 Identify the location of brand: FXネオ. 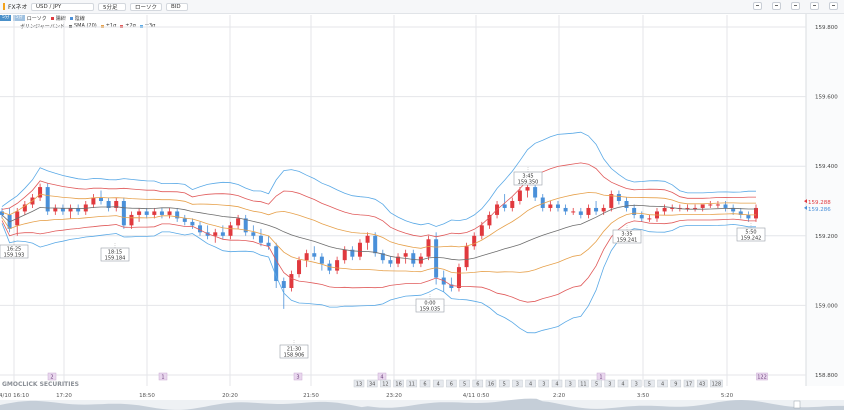
(17, 6).